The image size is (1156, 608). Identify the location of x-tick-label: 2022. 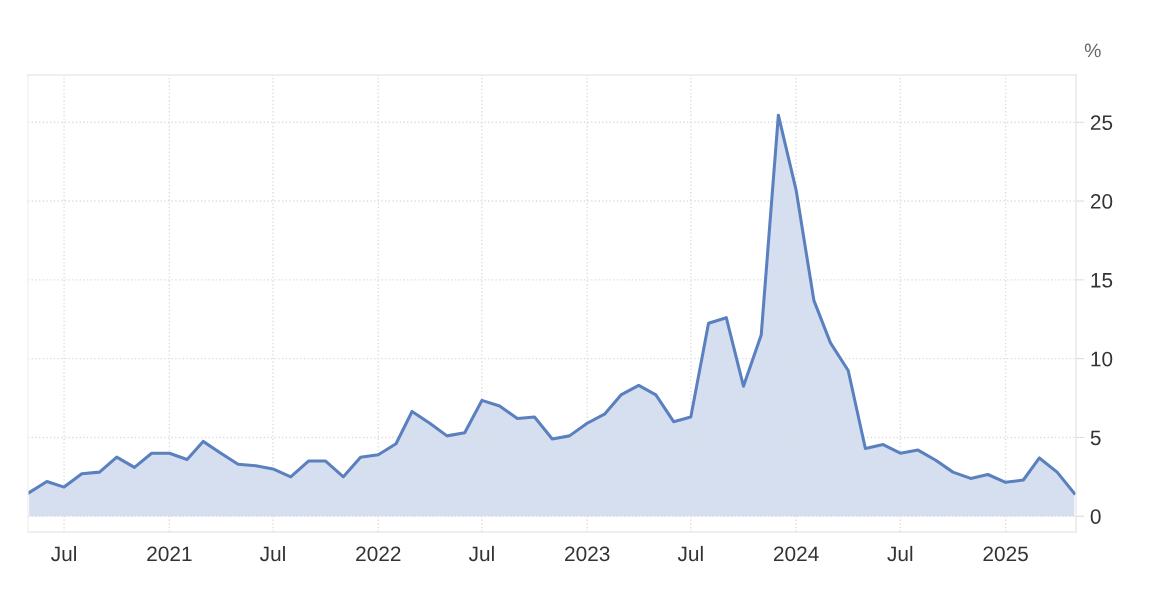
(378, 554).